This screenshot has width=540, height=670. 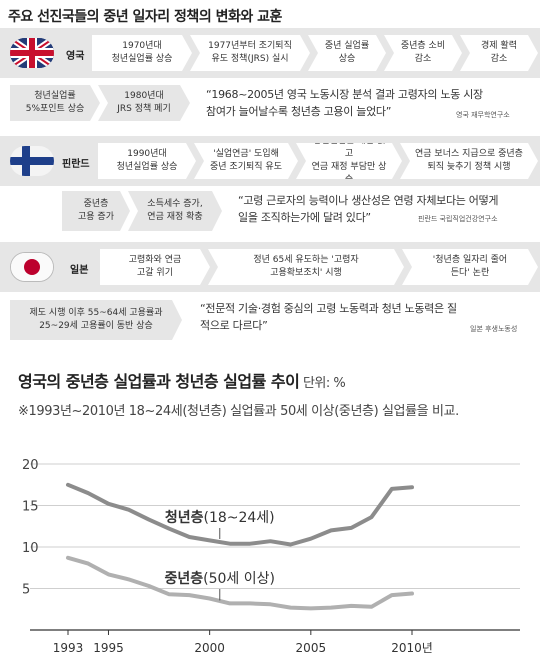 What do you see at coordinates (499, 53) in the screenshot?
I see `uk-step-5: 경제 활력 감소` at bounding box center [499, 53].